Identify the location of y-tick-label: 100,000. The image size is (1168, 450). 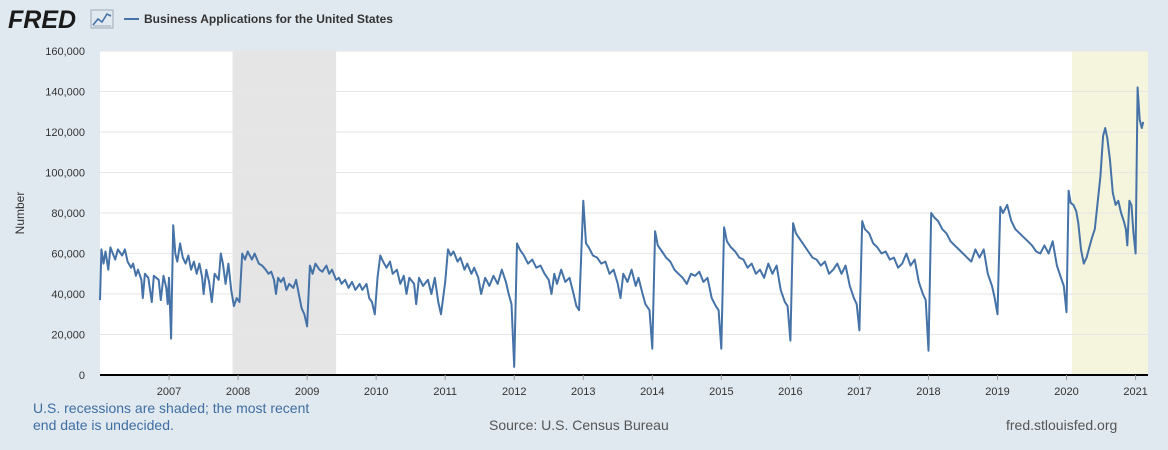
(65, 174).